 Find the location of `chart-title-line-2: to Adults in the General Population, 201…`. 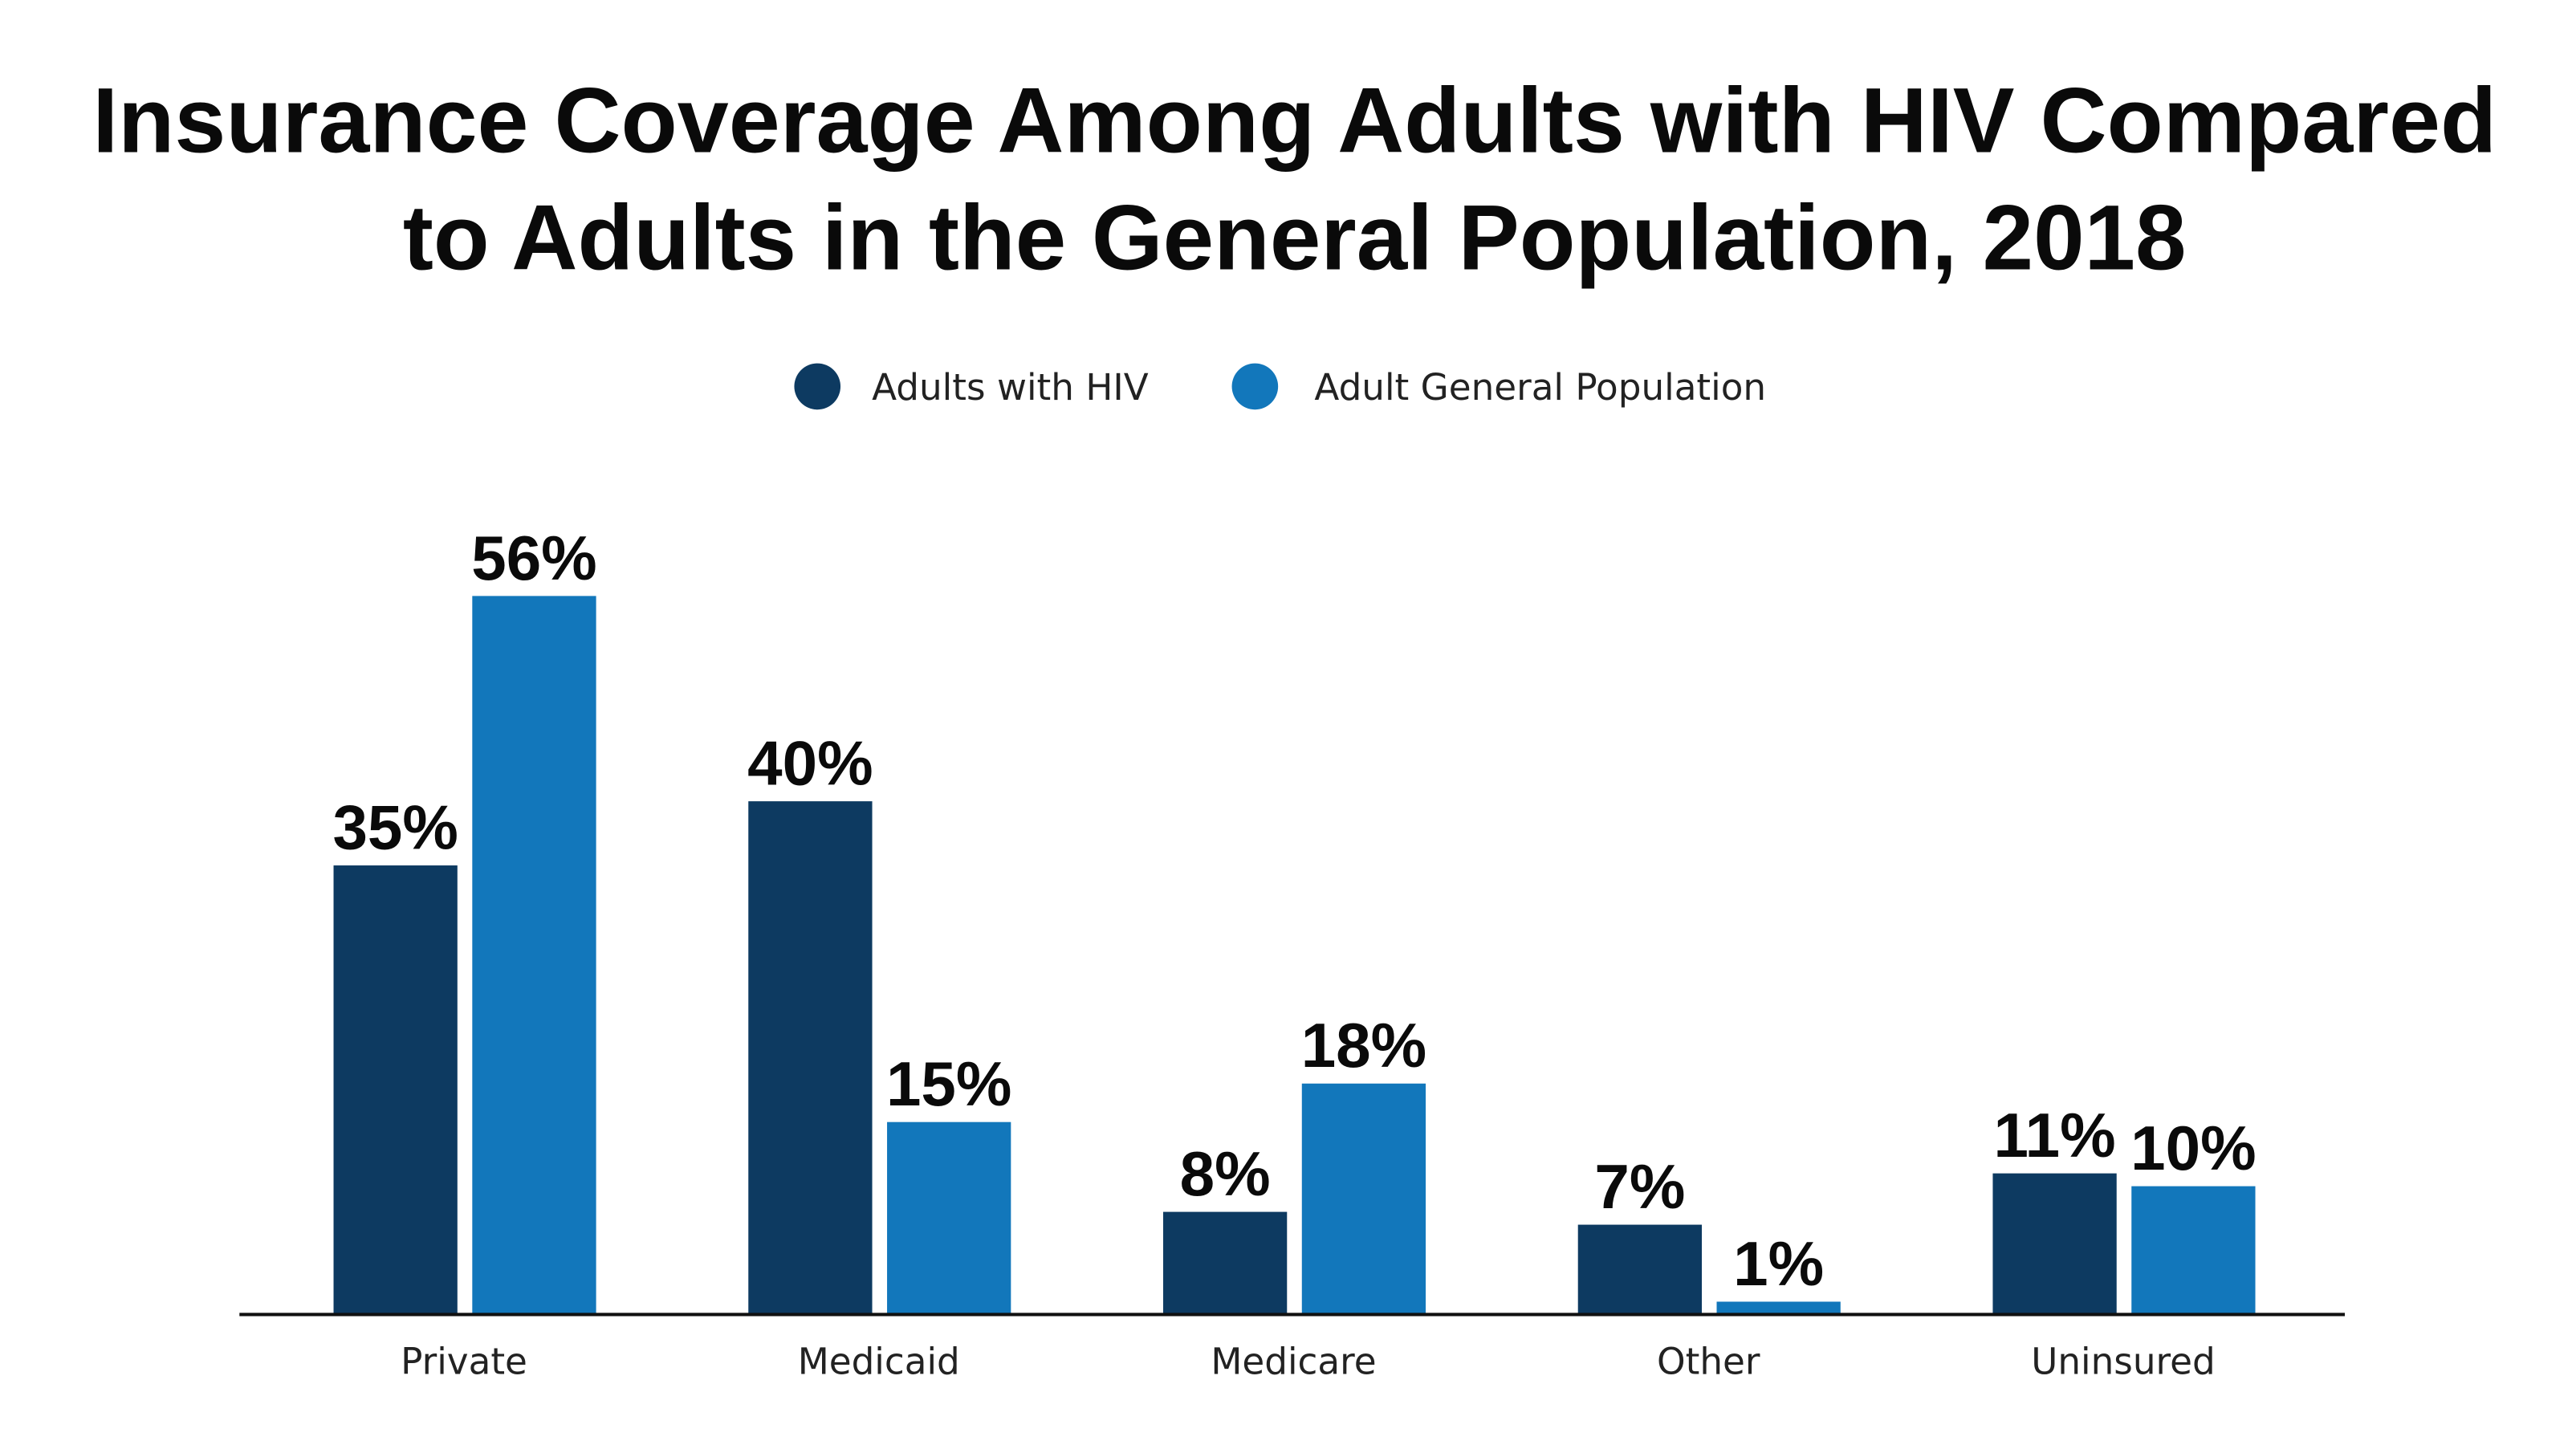

chart-title-line-2: to Adults in the General Population, 201… is located at coordinates (1295, 238).